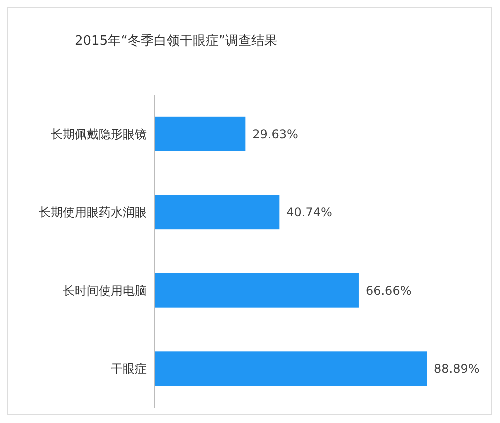 The width and height of the screenshot is (500, 423). Describe the element at coordinates (105, 291) in the screenshot. I see `y-tick-label: 长时间使用电脑` at that location.